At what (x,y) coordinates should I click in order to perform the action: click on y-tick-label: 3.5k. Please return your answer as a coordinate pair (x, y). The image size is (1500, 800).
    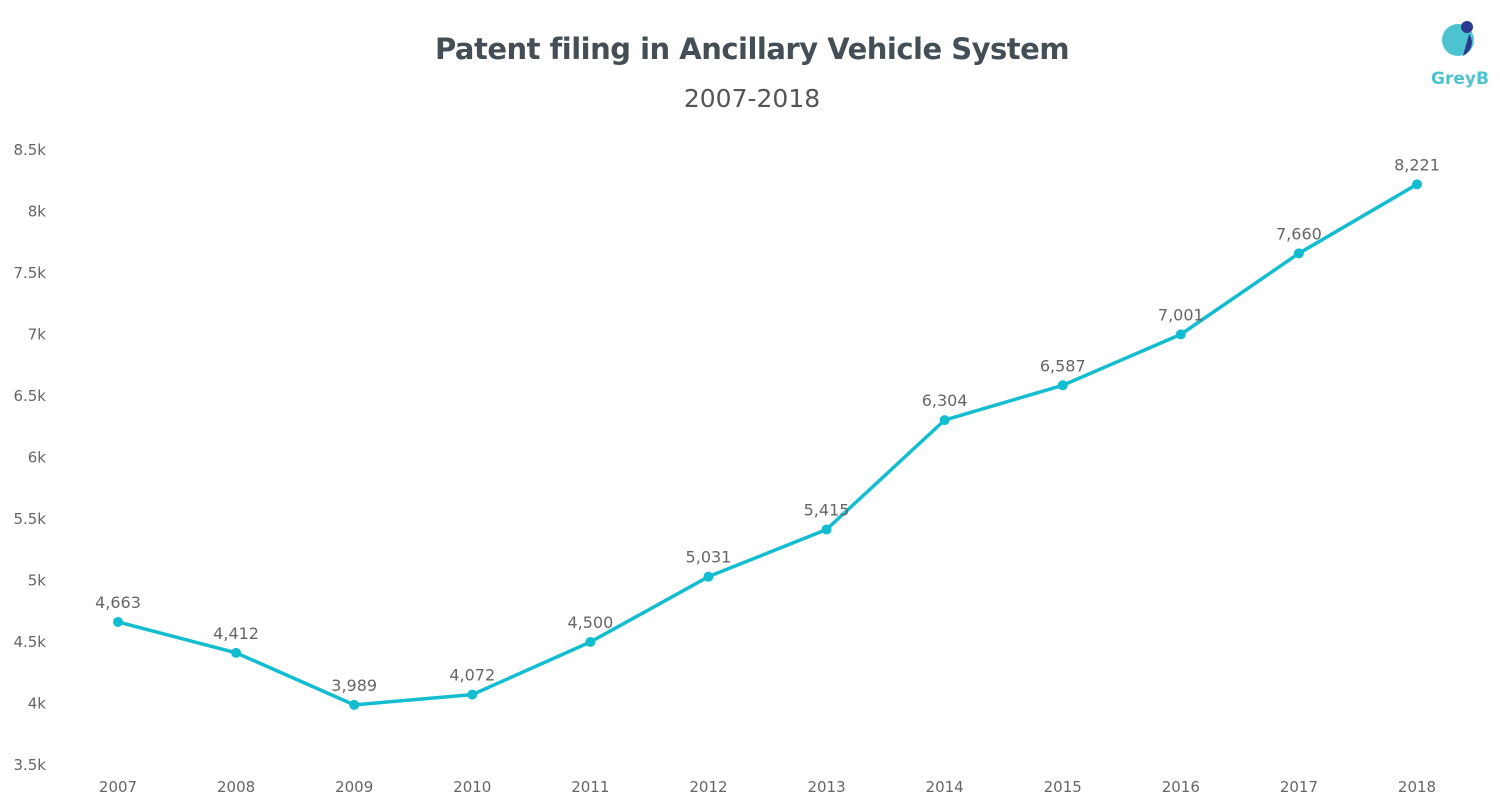
    Looking at the image, I should click on (29, 765).